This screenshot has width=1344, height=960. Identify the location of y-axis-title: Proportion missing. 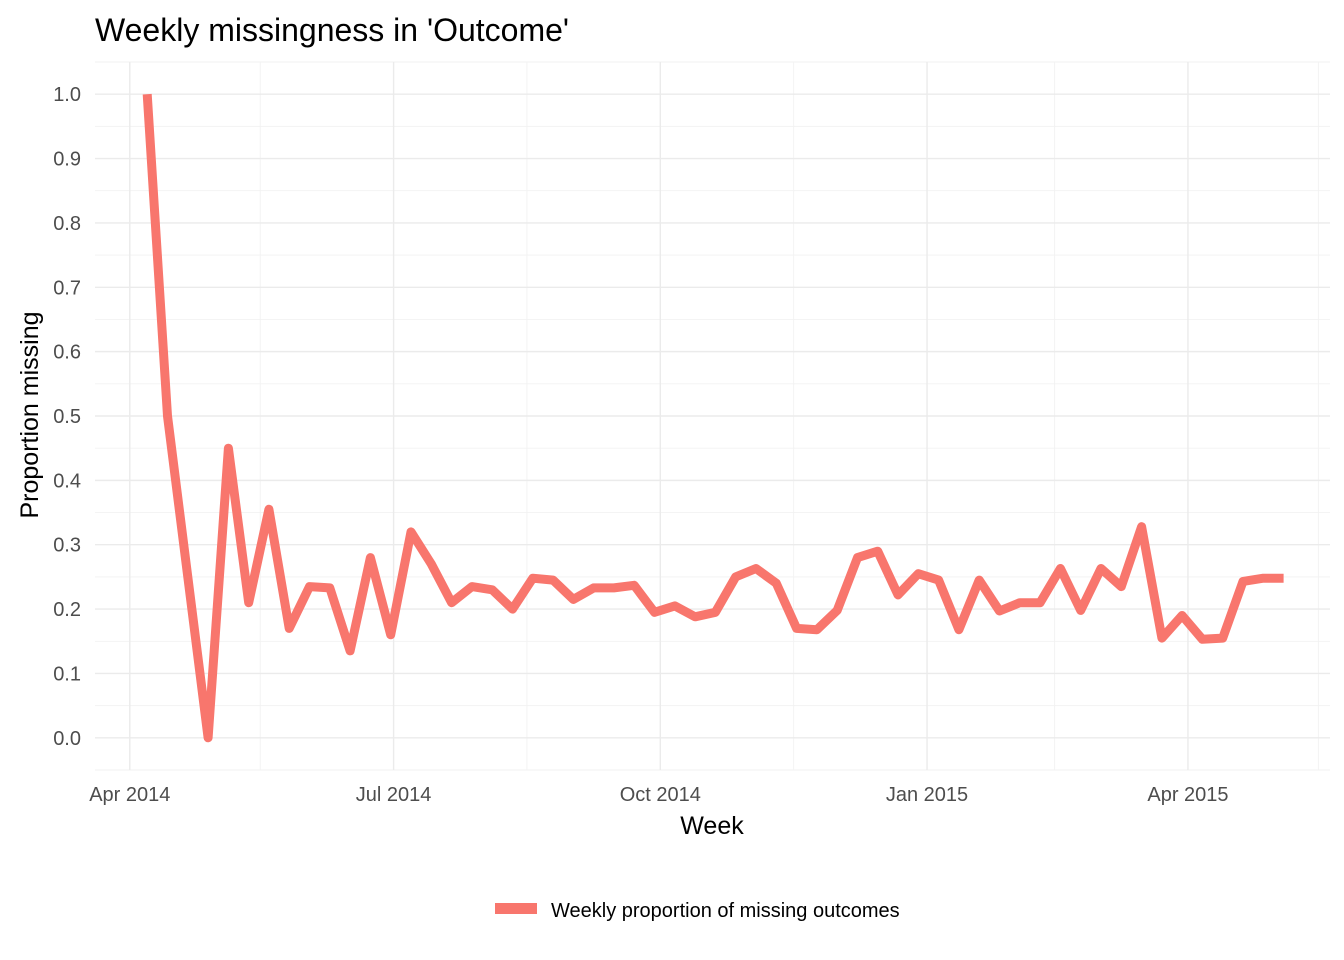
(30, 414).